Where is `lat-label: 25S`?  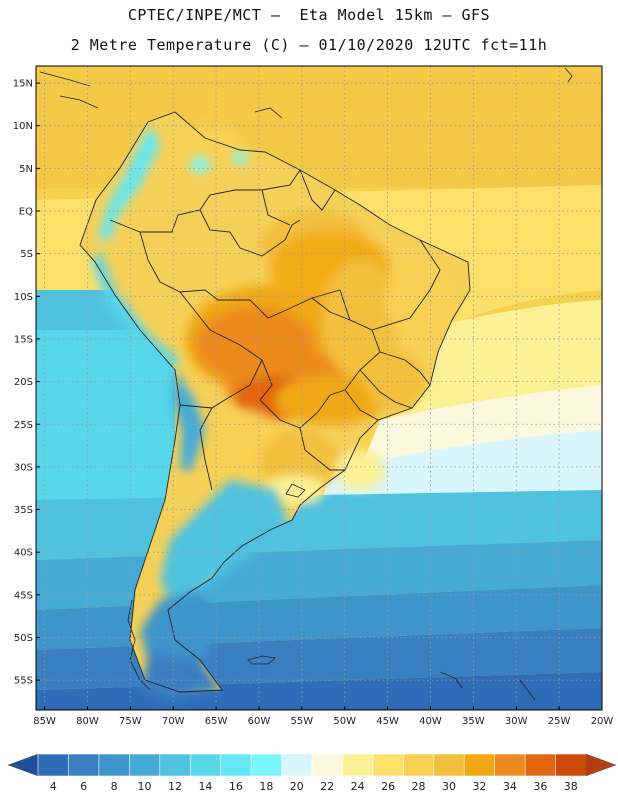 lat-label: 25S is located at coordinates (23, 425).